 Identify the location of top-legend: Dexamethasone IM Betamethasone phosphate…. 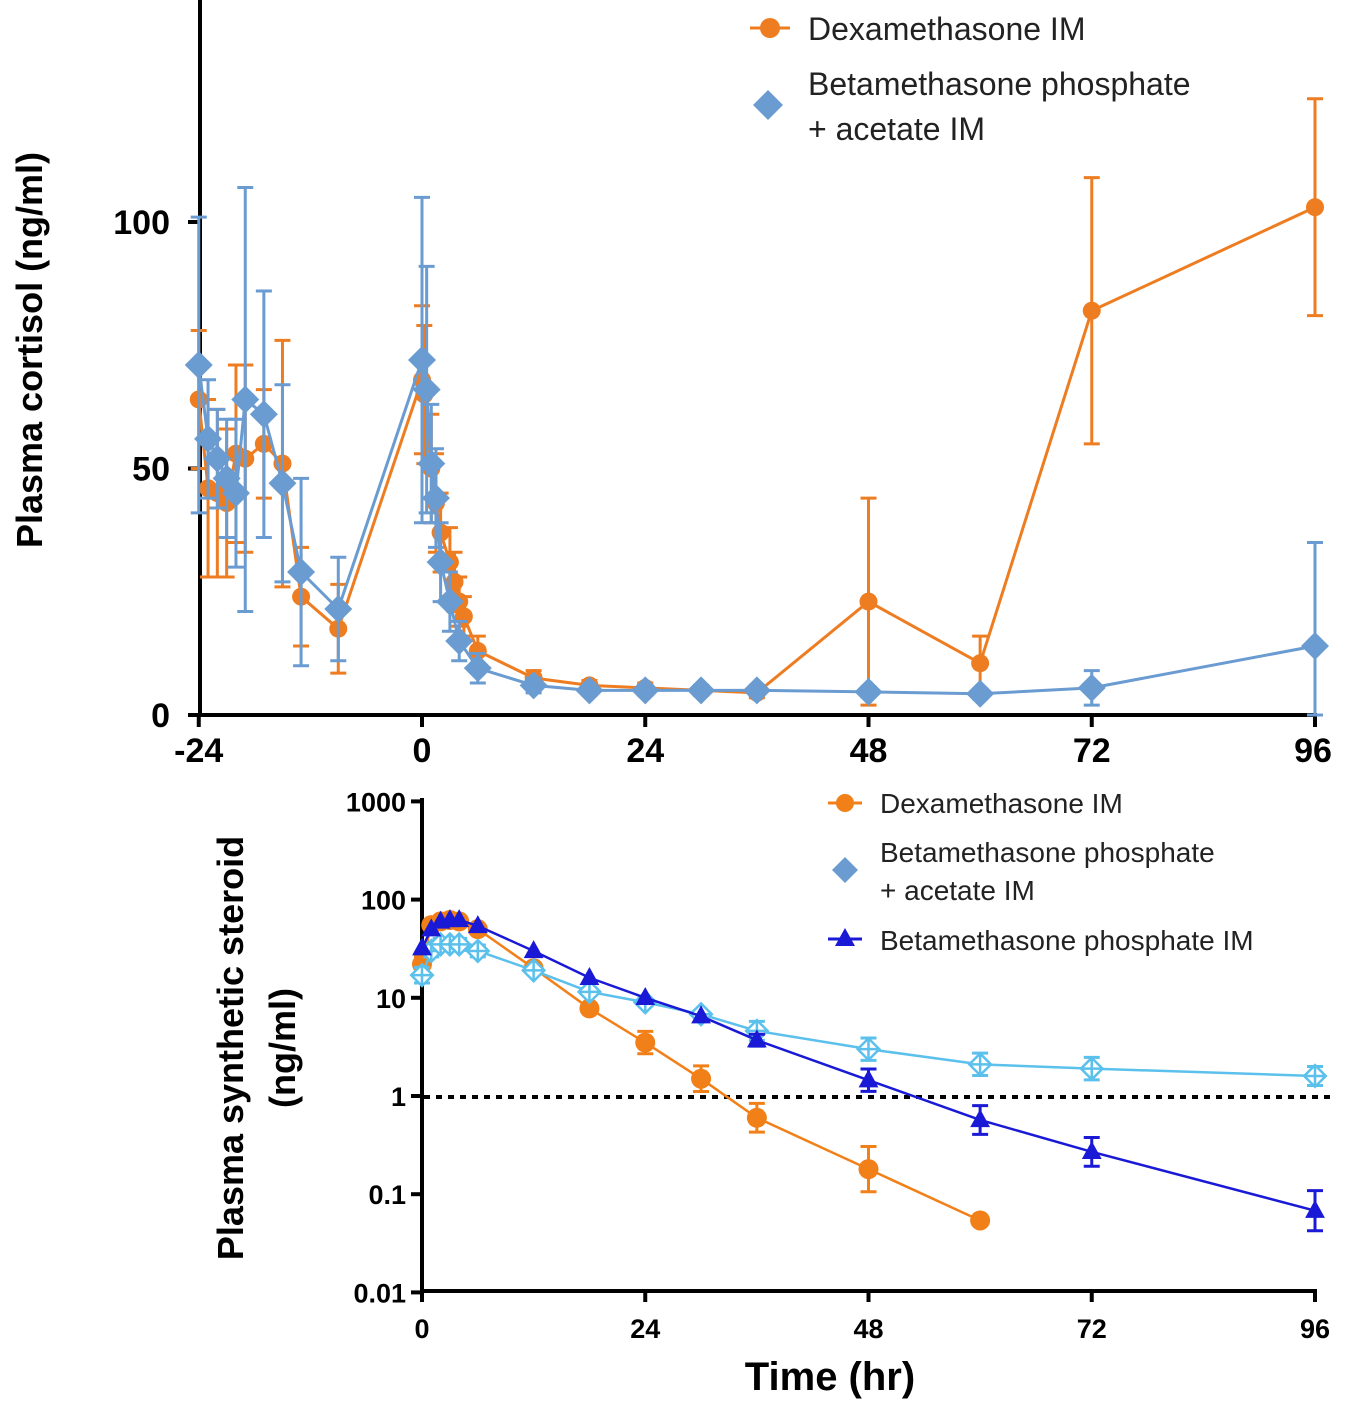
(970, 79).